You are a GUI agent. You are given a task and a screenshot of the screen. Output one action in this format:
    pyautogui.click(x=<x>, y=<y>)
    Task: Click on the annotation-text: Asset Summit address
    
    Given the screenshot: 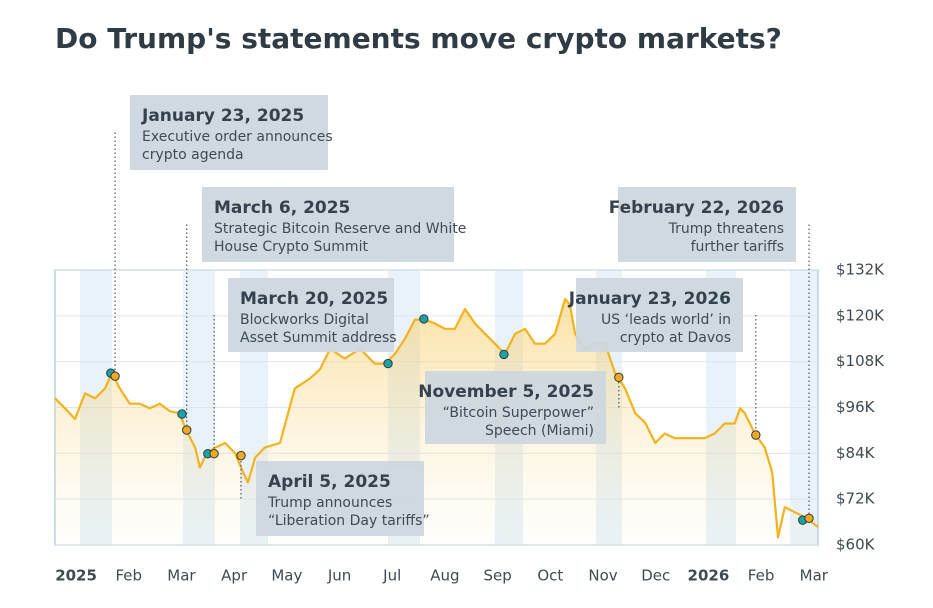 What is the action you would take?
    pyautogui.click(x=318, y=338)
    